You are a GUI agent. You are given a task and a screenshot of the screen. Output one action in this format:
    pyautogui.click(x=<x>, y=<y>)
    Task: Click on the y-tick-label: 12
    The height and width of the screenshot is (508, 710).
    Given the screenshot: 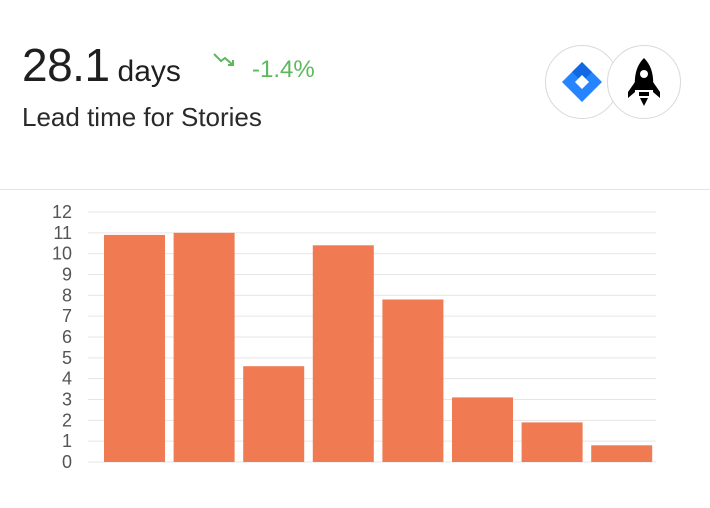 What is the action you would take?
    pyautogui.click(x=62, y=212)
    